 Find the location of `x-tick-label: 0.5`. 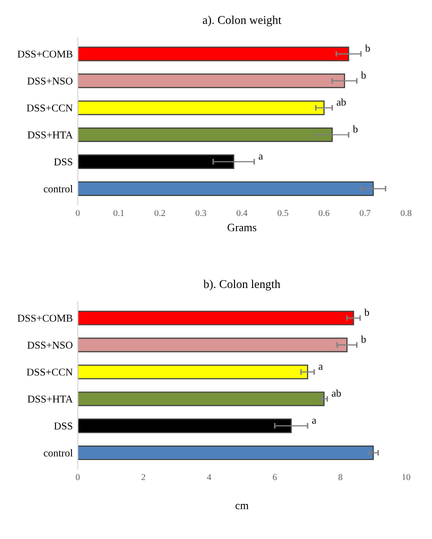

x-tick-label: 0.5 is located at coordinates (283, 213).